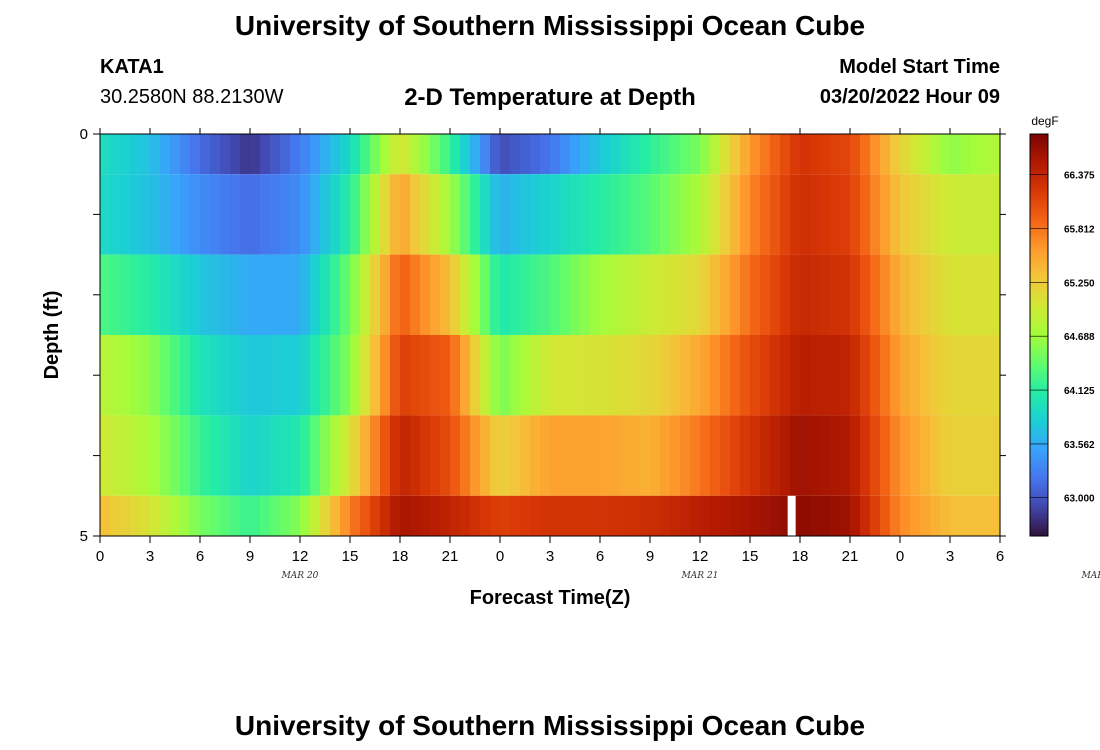  I want to click on x-tick-label: 3, so click(150, 556).